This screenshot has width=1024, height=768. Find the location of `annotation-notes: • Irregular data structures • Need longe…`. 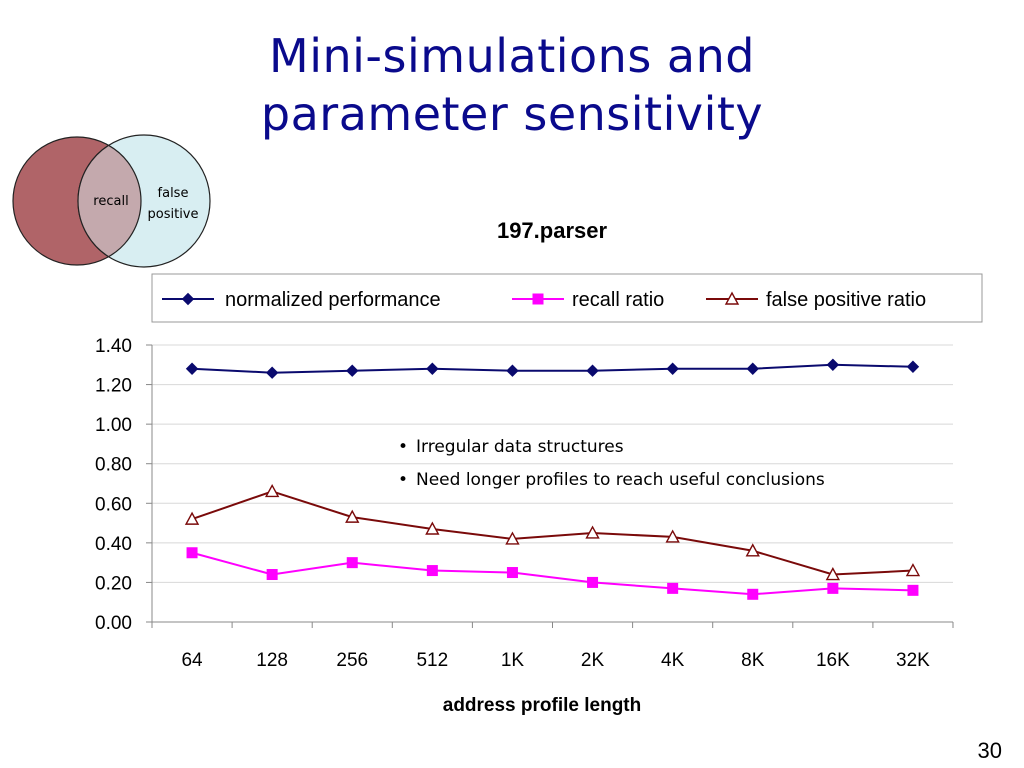

annotation-notes: • Irregular data structures • Need longe… is located at coordinates (611, 463).